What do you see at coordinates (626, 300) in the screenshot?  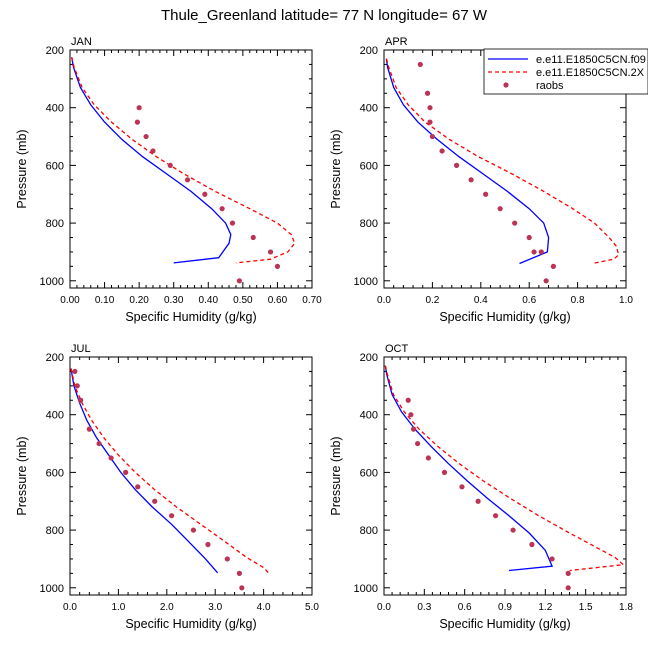 I see `x-tick-label: 1.0` at bounding box center [626, 300].